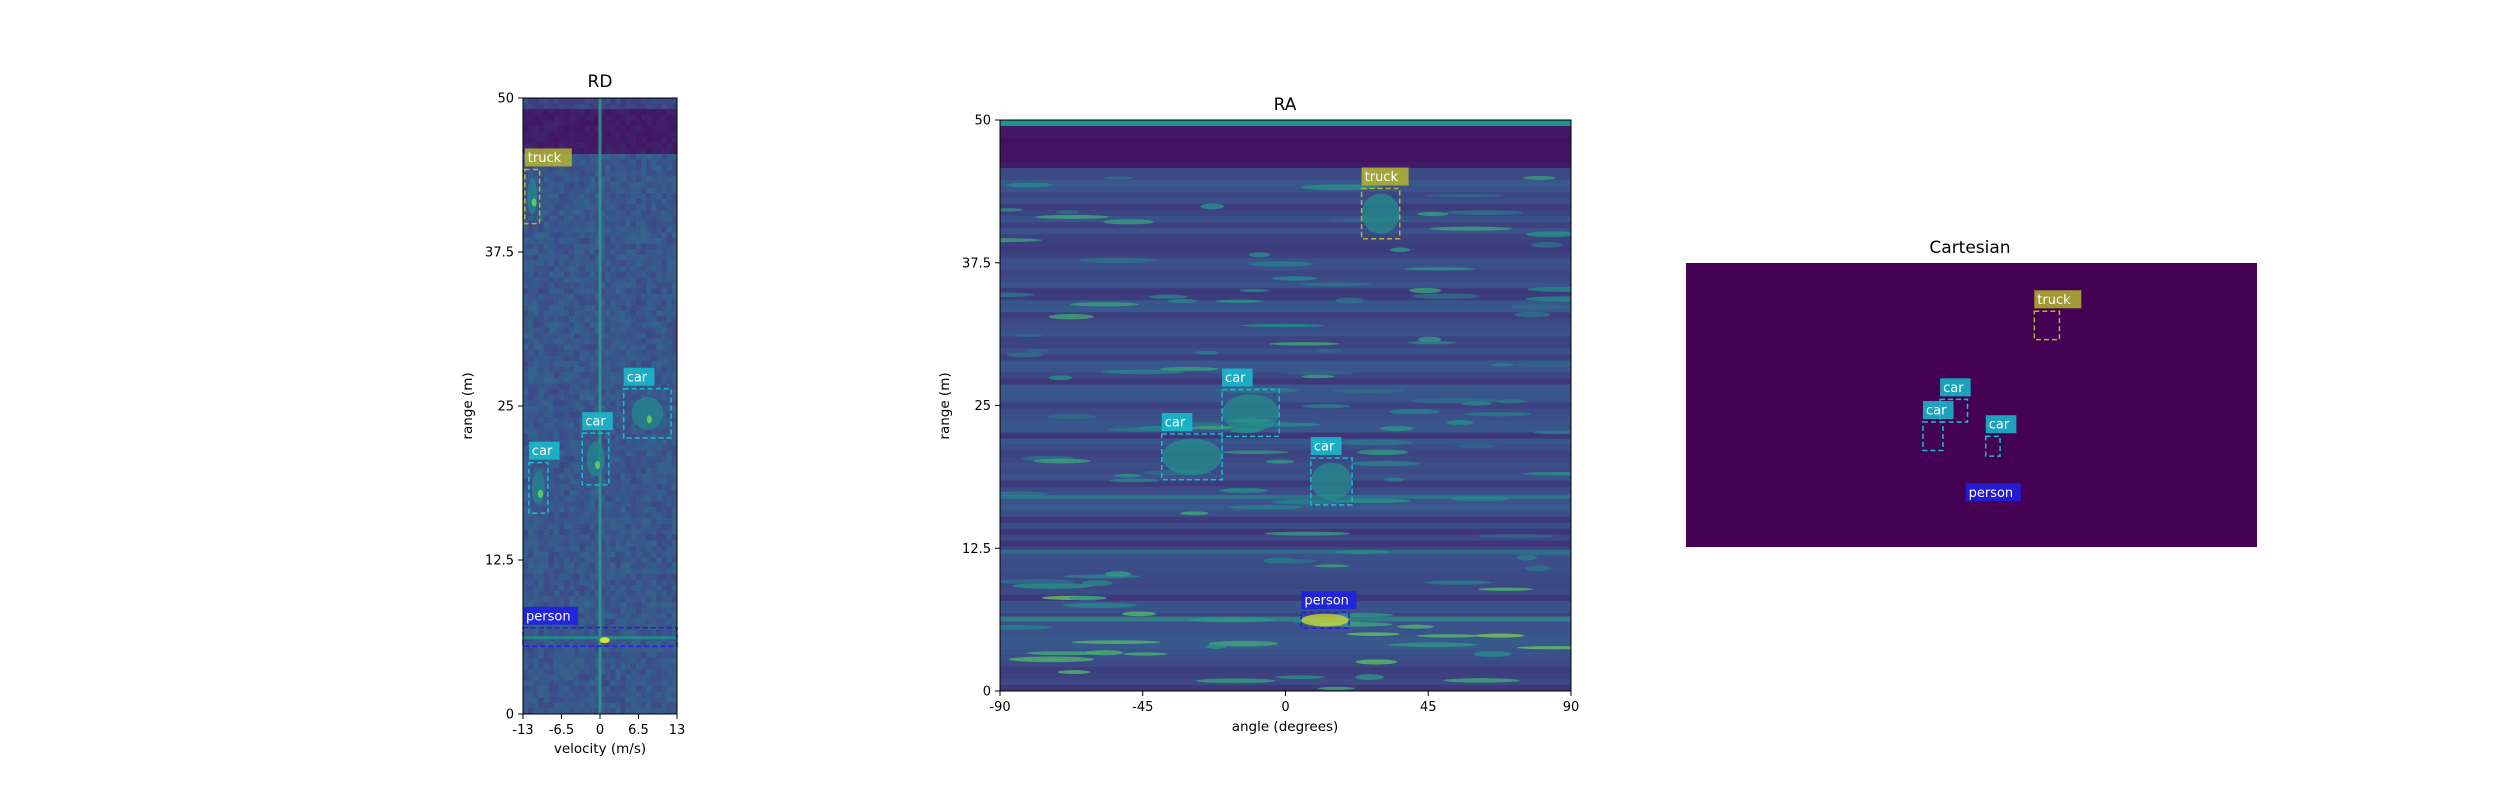  I want to click on rd-ytick-label: 0, so click(510, 715).